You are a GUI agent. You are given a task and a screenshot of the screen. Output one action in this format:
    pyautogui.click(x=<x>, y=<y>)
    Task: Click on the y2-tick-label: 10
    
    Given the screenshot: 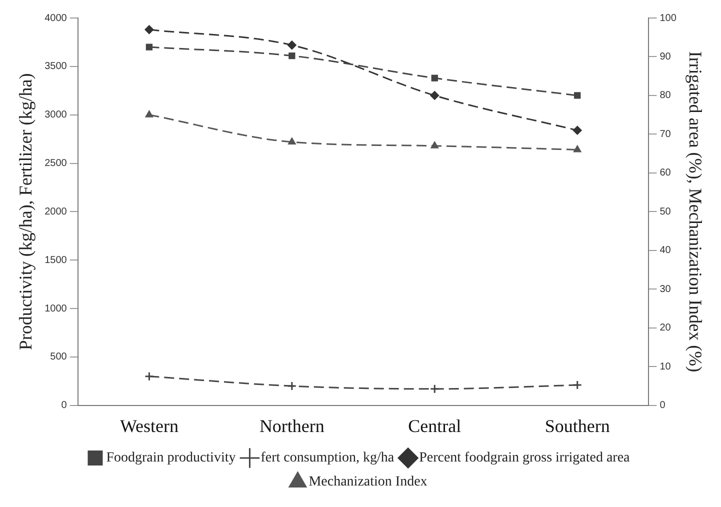 What is the action you would take?
    pyautogui.click(x=666, y=366)
    